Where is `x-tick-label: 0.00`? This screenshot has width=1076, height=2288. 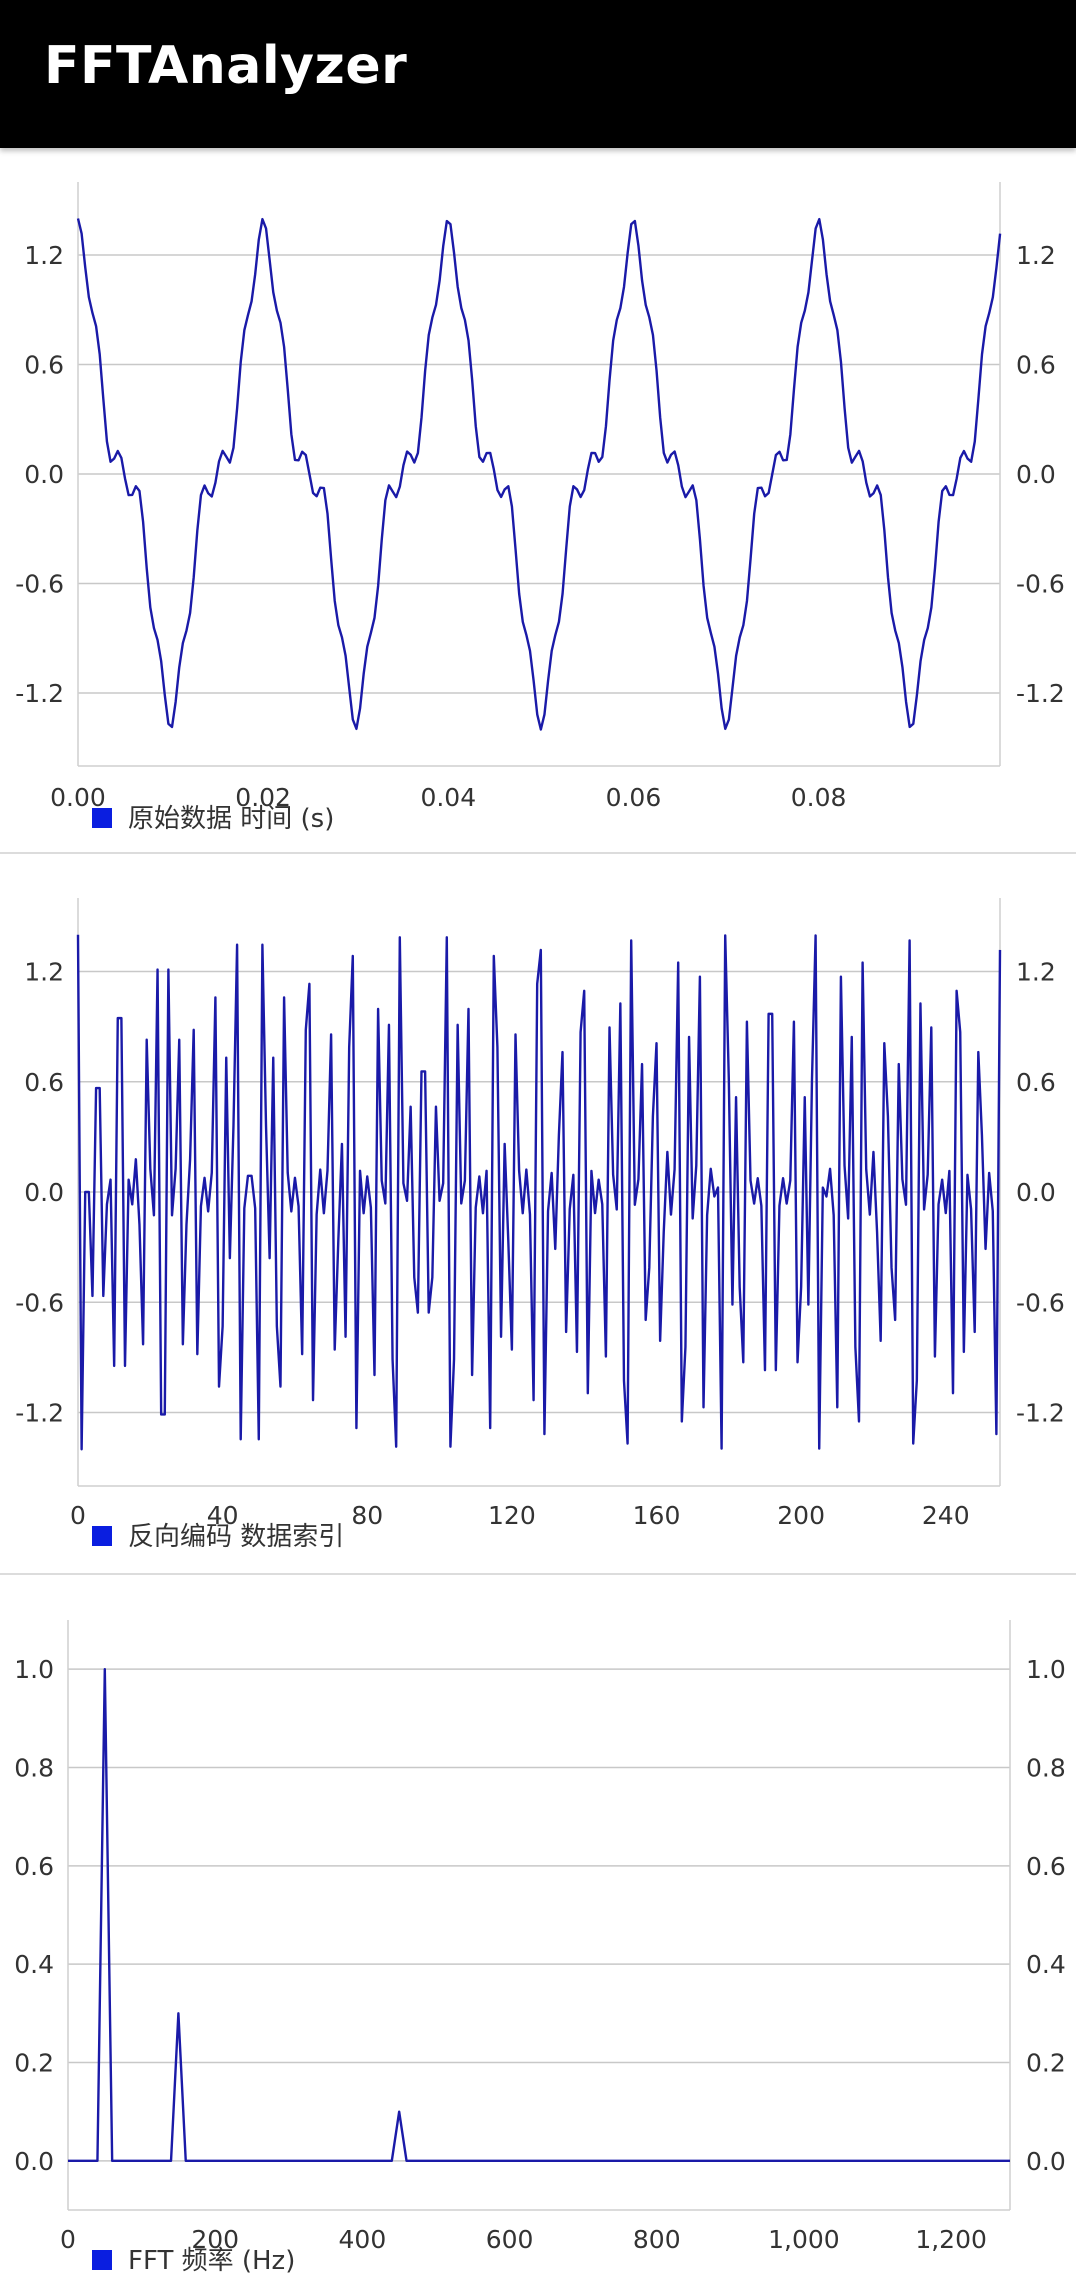
x-tick-label: 0.00 is located at coordinates (78, 797).